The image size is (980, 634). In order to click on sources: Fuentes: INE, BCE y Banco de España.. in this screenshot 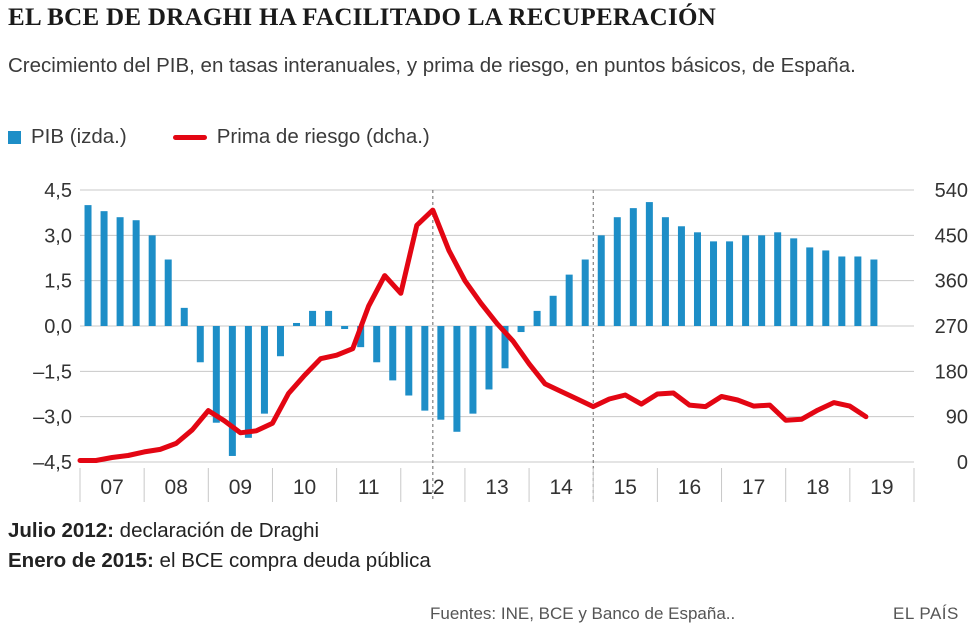, I will do `click(583, 613)`.